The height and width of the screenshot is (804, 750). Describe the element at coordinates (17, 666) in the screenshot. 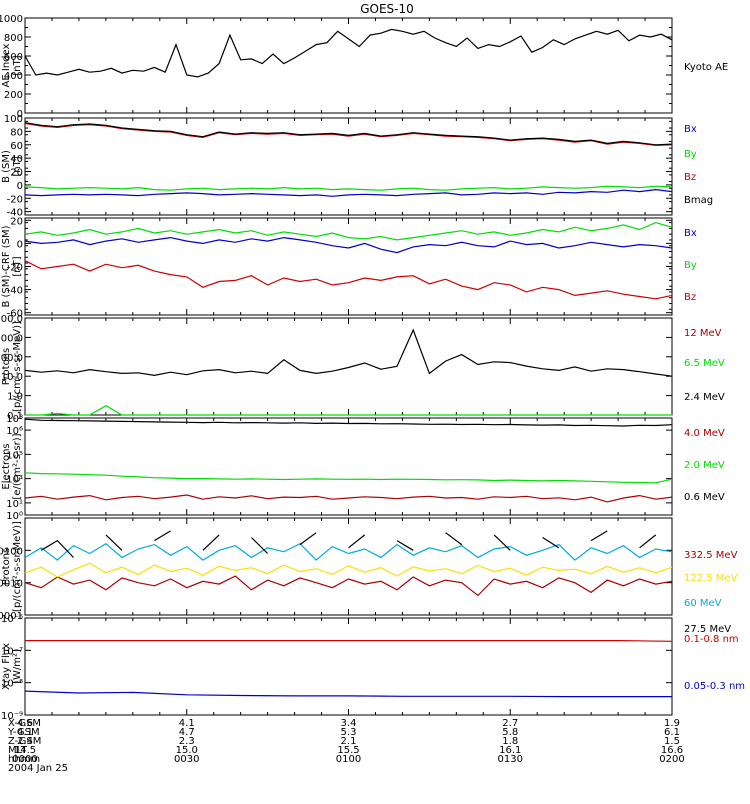

I see `y-axis-label: [W/m²]` at that location.